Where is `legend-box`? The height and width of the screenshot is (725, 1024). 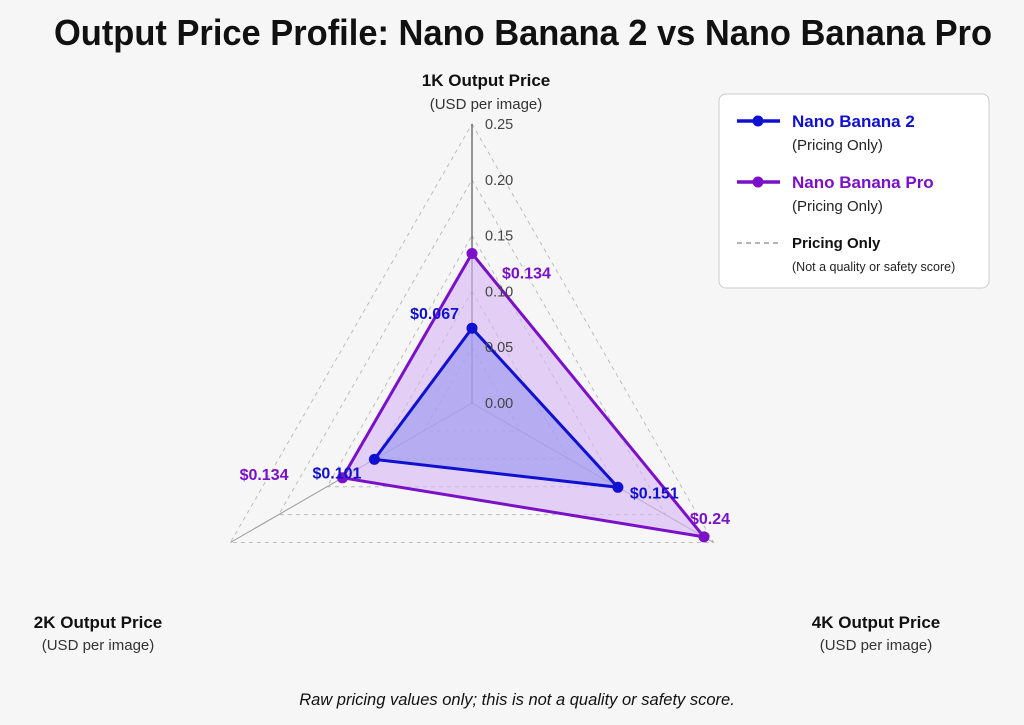 legend-box is located at coordinates (854, 191).